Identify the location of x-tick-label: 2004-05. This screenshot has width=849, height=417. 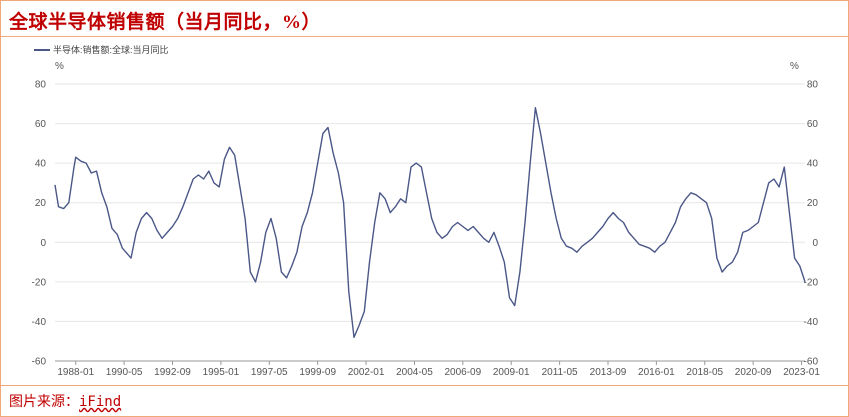
(414, 372).